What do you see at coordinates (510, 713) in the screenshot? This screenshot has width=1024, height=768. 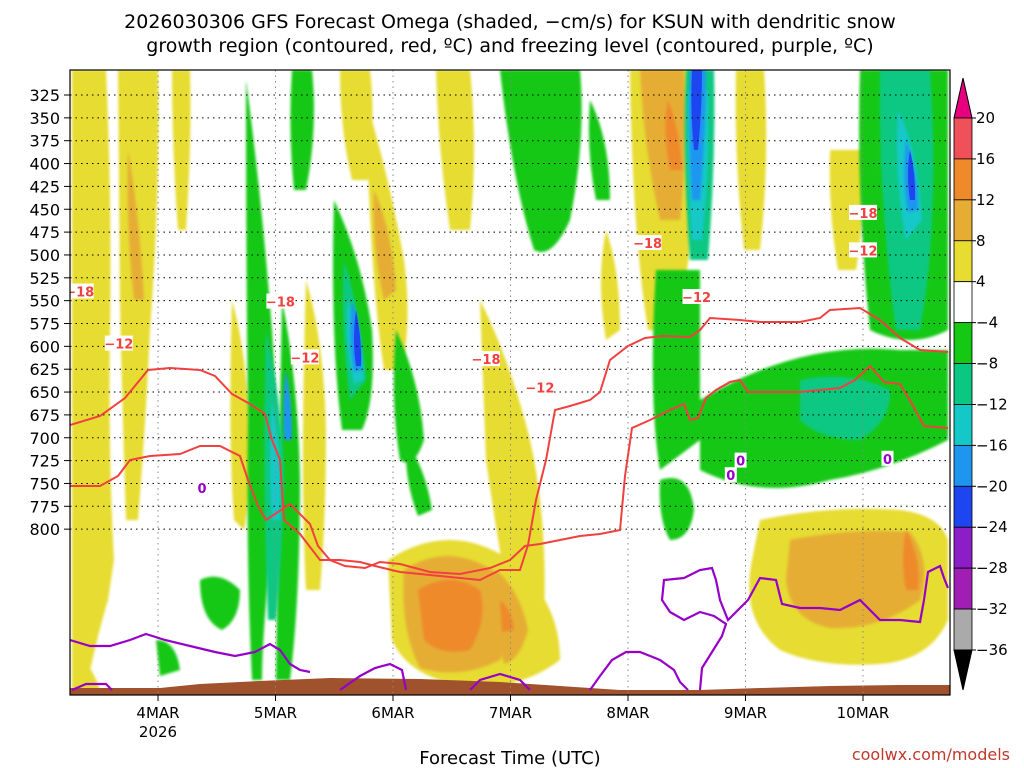 I see `x-tick-label: 7MAR` at bounding box center [510, 713].